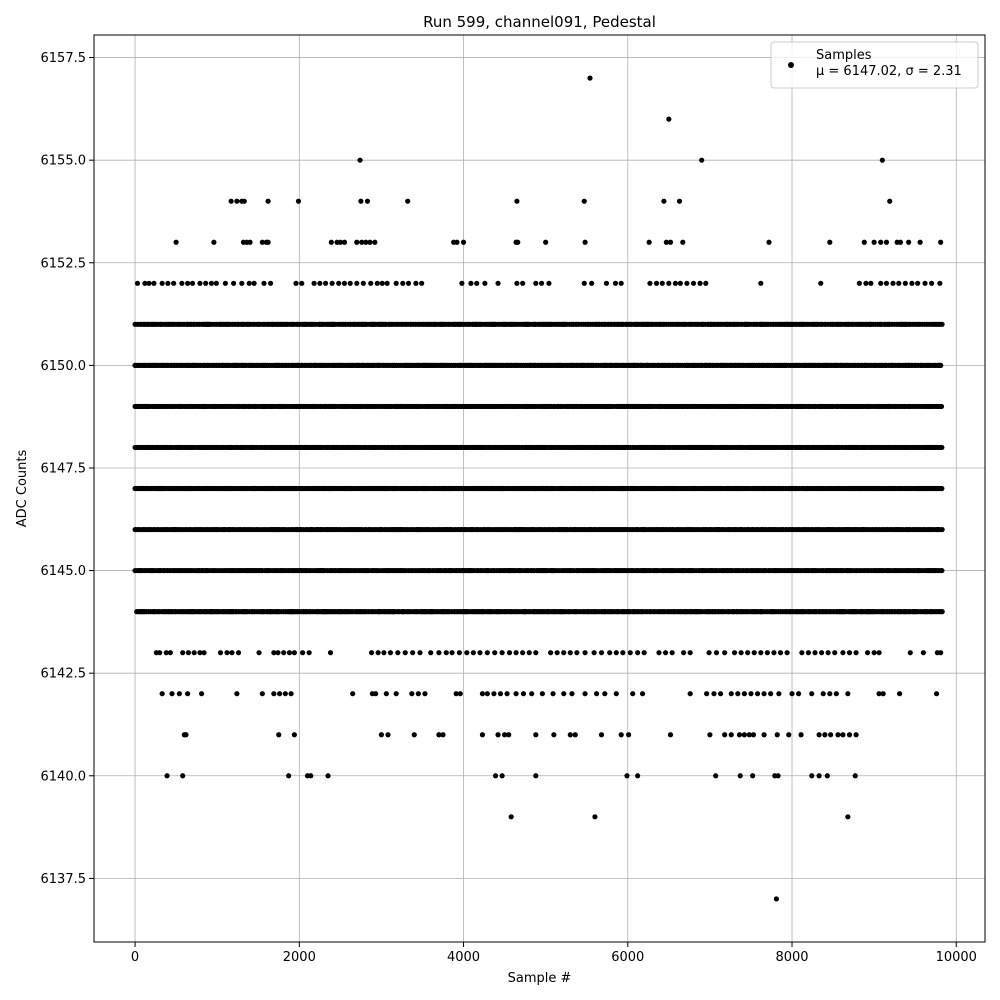  Describe the element at coordinates (463, 957) in the screenshot. I see `x-tick-label: 4000` at that location.